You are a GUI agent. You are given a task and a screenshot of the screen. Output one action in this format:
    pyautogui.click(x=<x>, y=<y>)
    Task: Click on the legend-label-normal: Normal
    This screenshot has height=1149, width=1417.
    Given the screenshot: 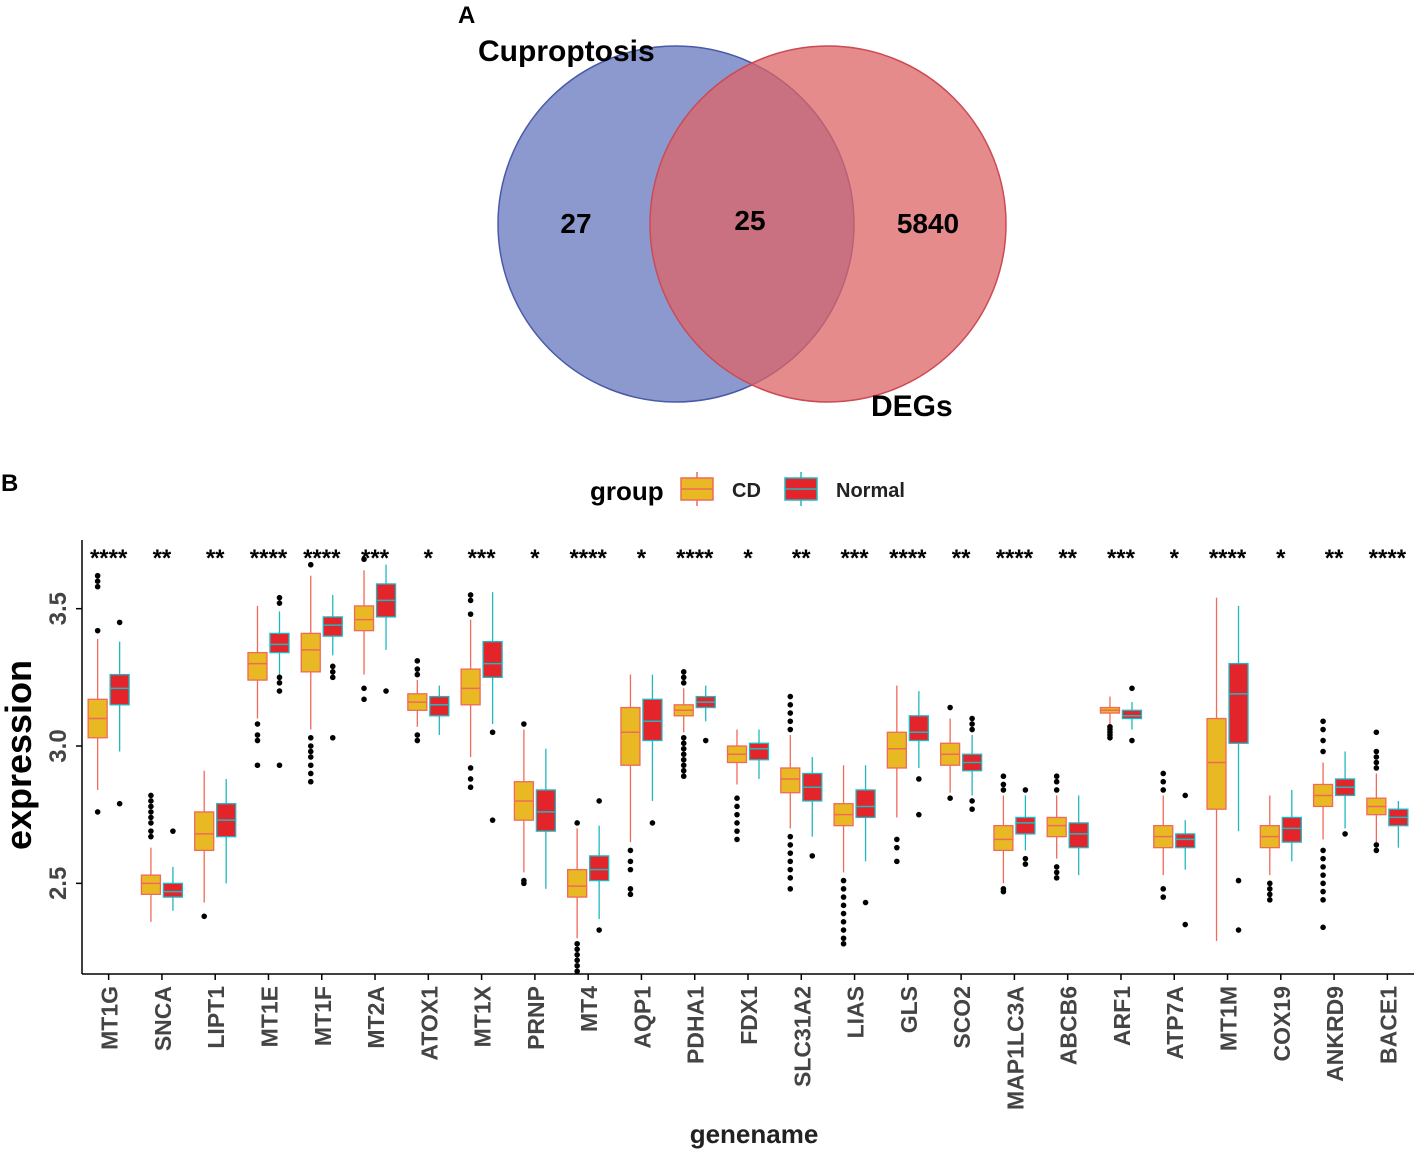 What is the action you would take?
    pyautogui.click(x=870, y=491)
    